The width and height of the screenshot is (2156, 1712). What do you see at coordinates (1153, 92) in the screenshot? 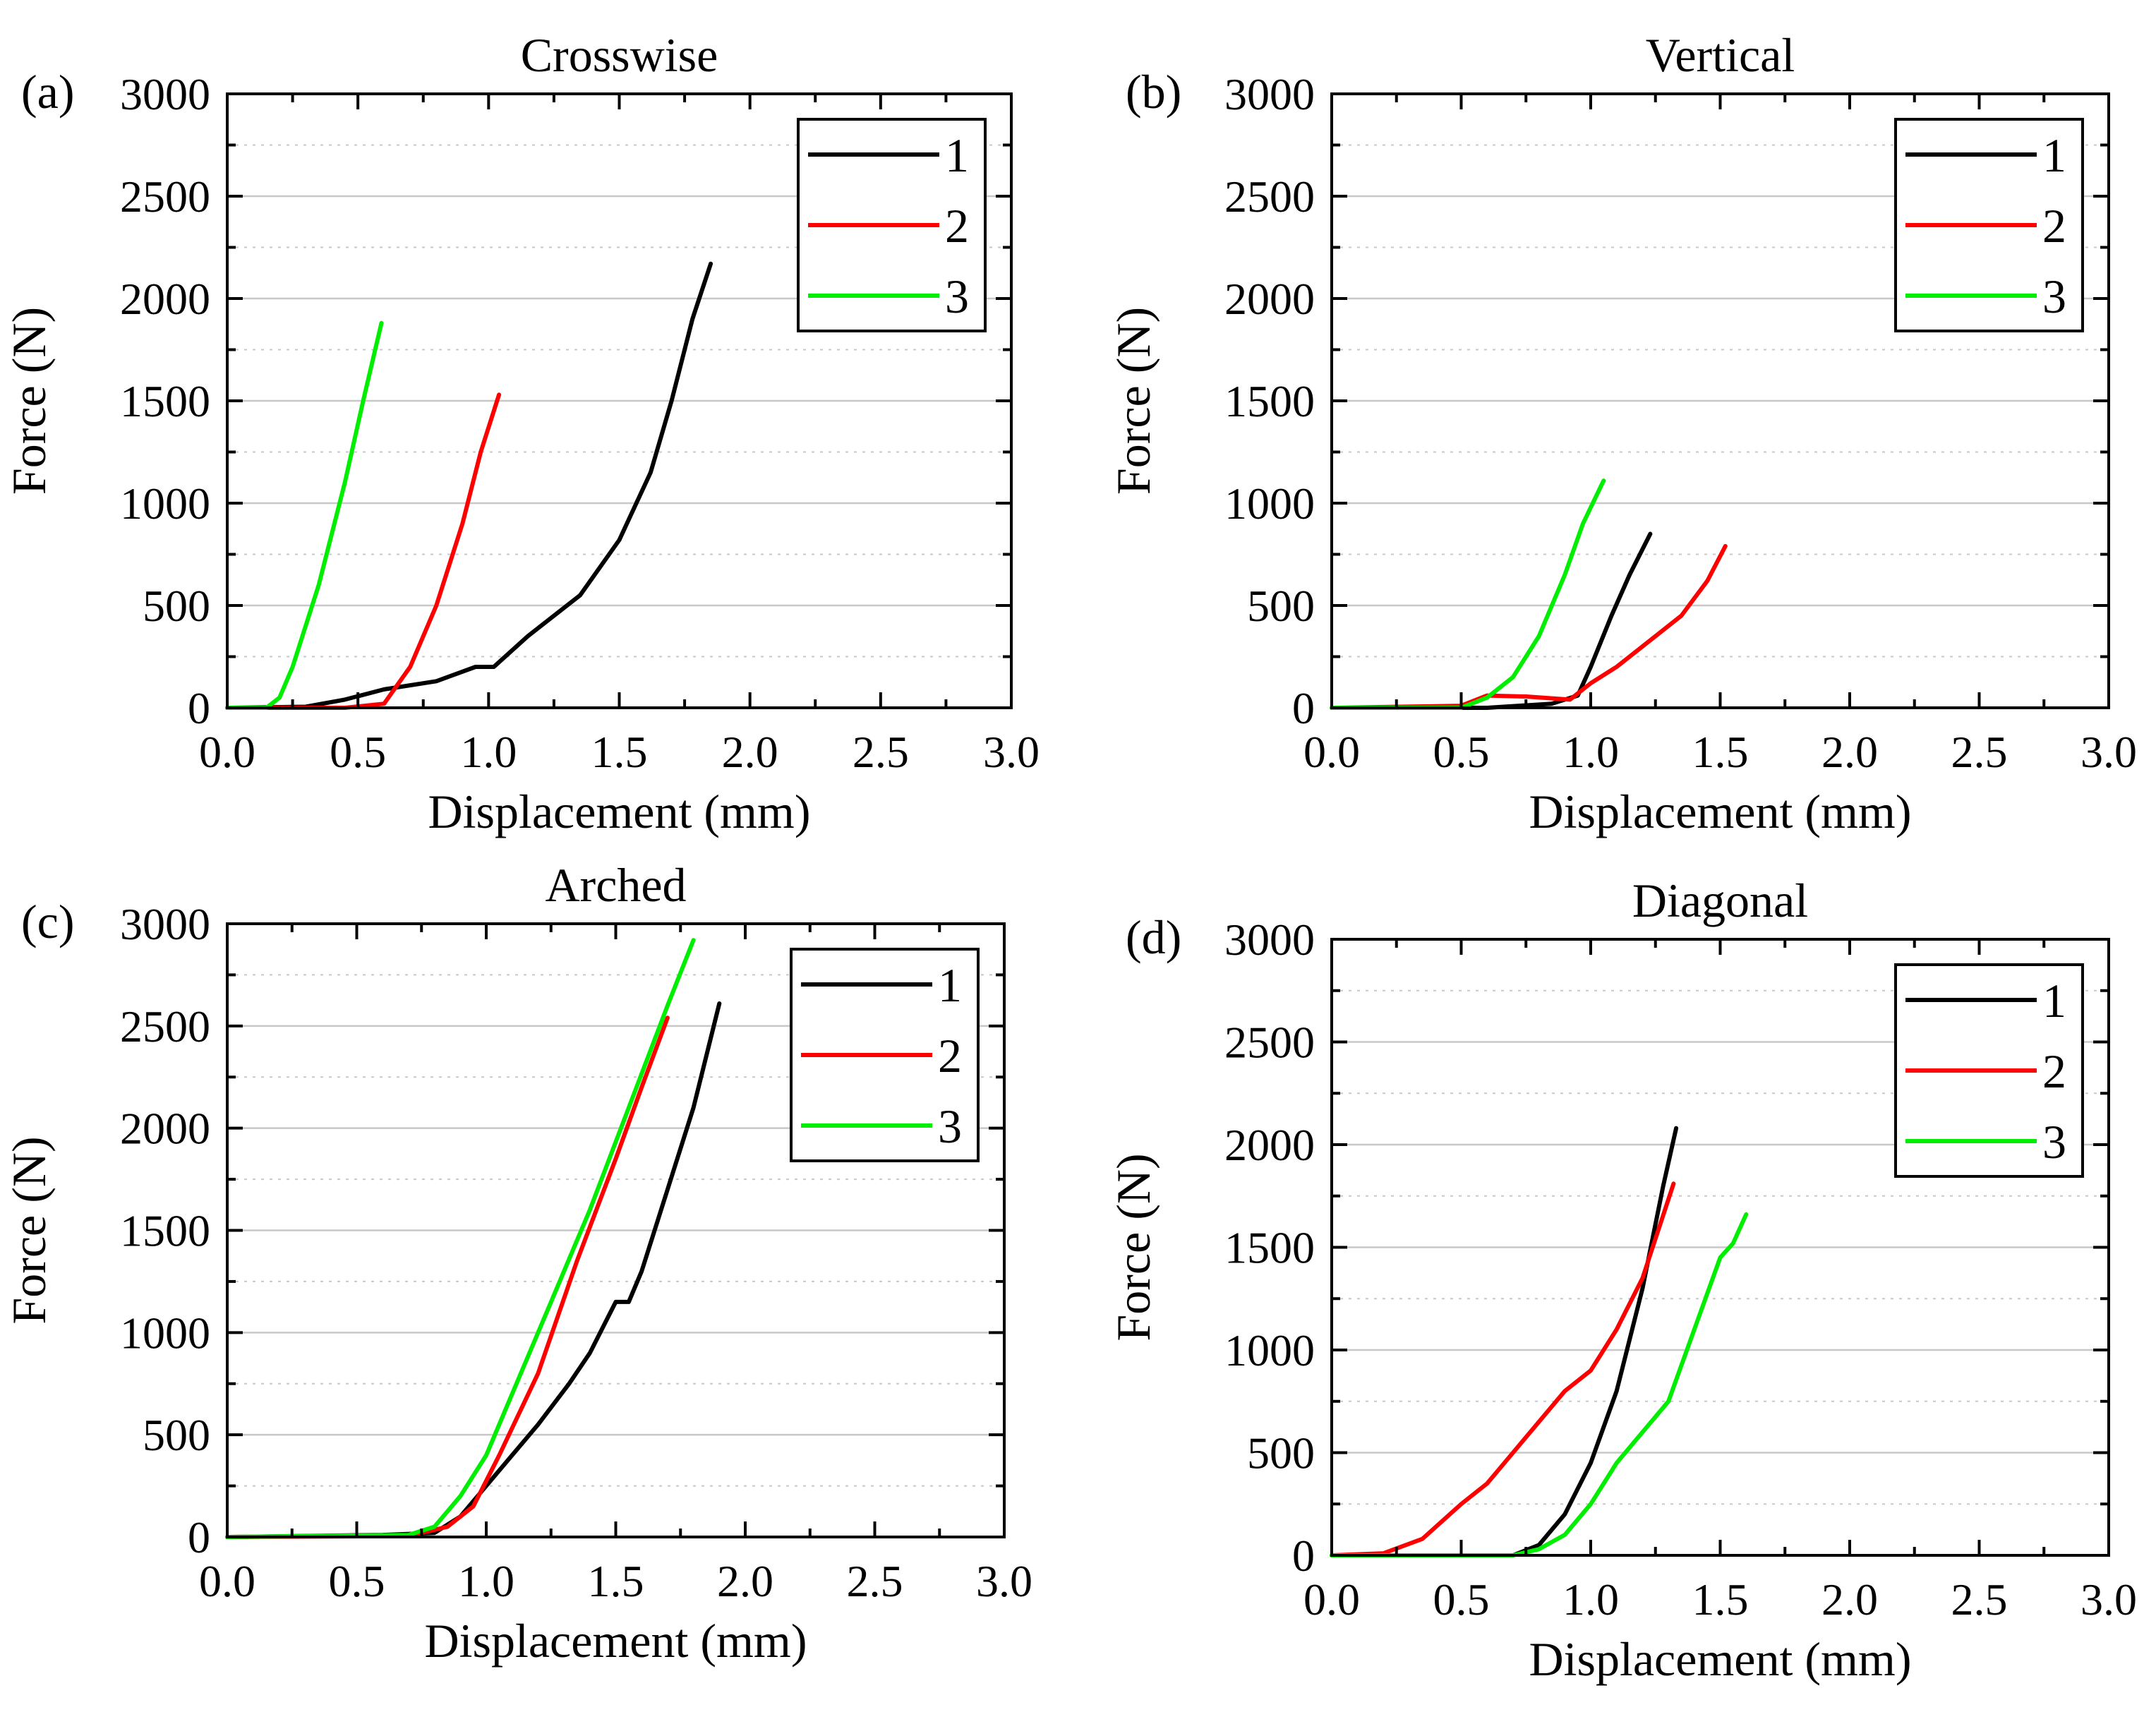
I see `panel-label: (b)` at bounding box center [1153, 92].